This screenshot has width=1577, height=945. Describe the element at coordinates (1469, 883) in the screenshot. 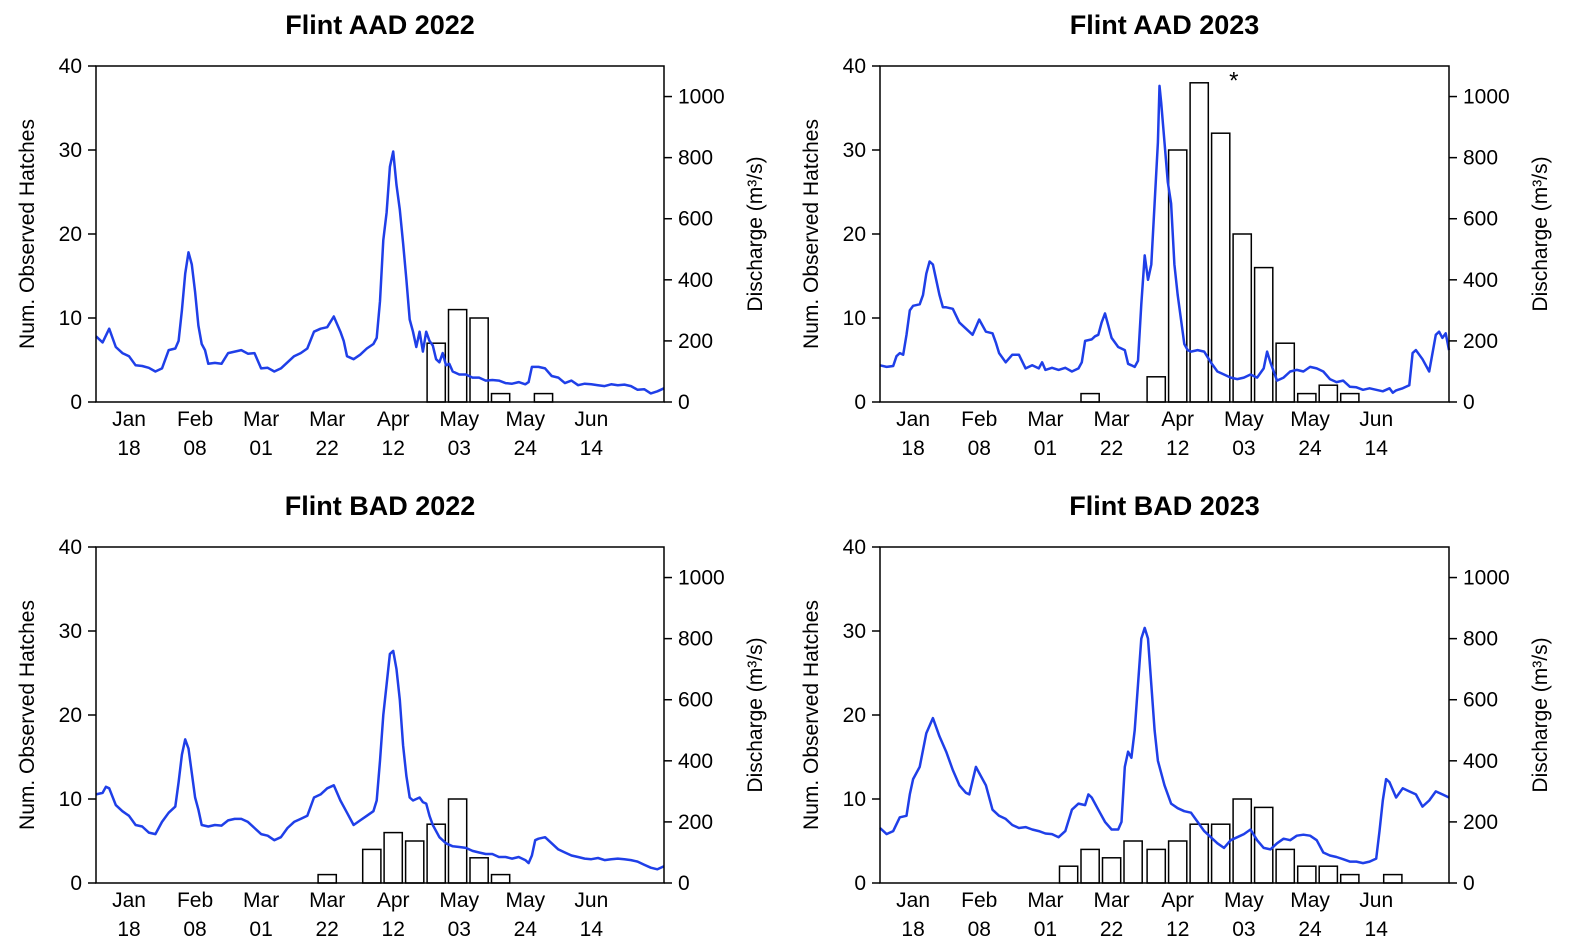

I see `y2-tick-label: 0` at that location.